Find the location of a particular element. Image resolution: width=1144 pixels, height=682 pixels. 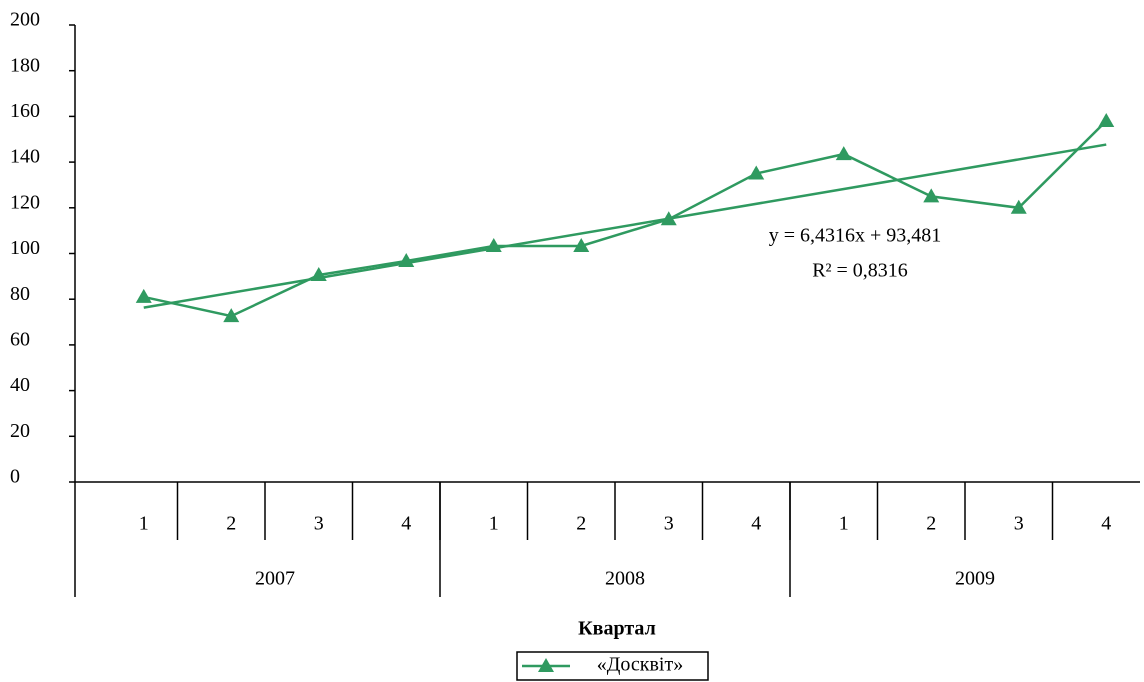

r-squared: R² = 0,8316 is located at coordinates (860, 271).